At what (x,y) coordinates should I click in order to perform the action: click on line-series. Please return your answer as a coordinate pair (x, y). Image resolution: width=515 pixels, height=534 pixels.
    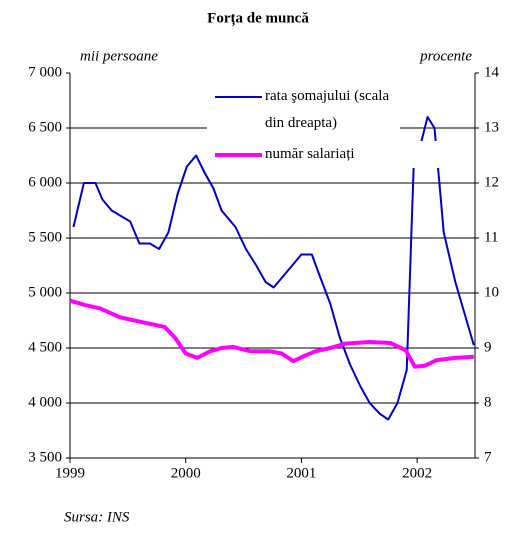
    Looking at the image, I should click on (271, 333).